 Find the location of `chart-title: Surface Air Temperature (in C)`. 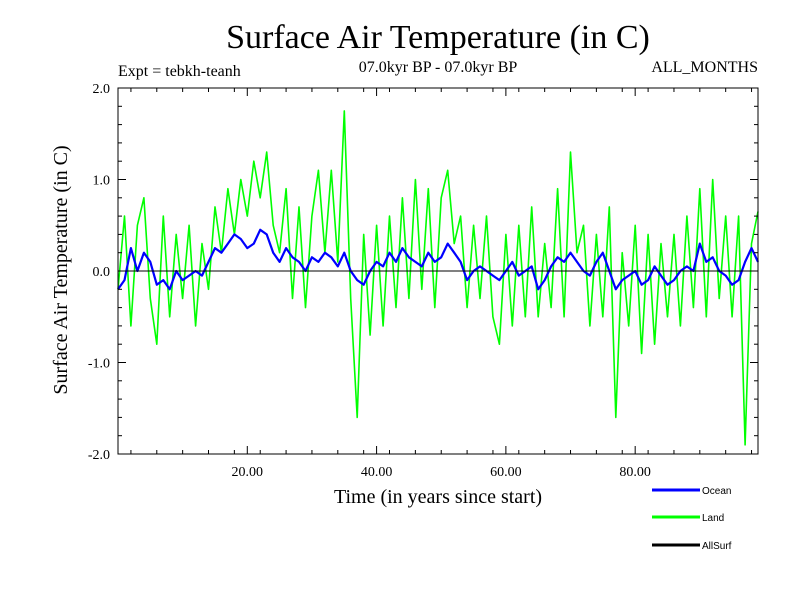

chart-title: Surface Air Temperature (in C) is located at coordinates (438, 37).